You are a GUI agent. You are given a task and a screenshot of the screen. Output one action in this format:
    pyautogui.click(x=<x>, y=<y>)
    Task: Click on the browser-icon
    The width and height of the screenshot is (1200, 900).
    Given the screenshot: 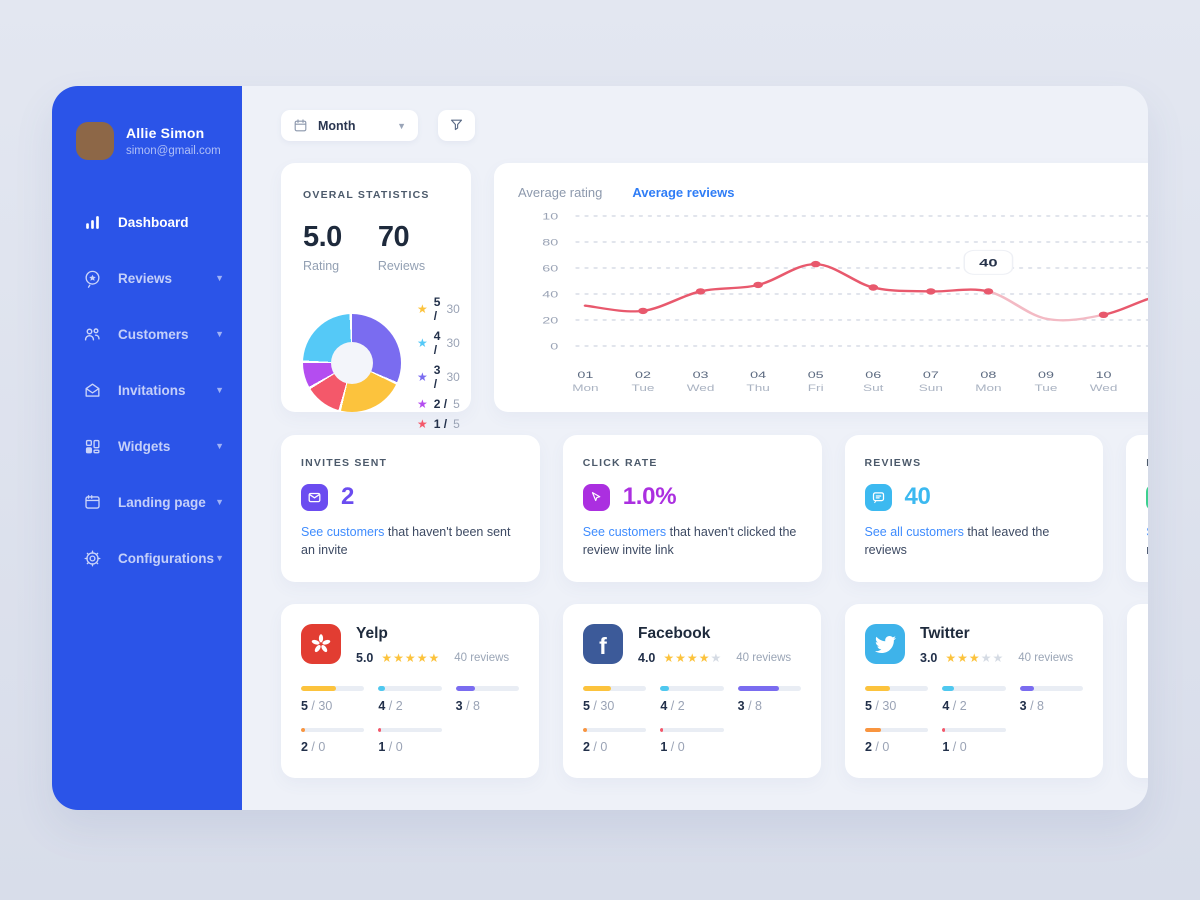 What is the action you would take?
    pyautogui.click(x=92, y=502)
    